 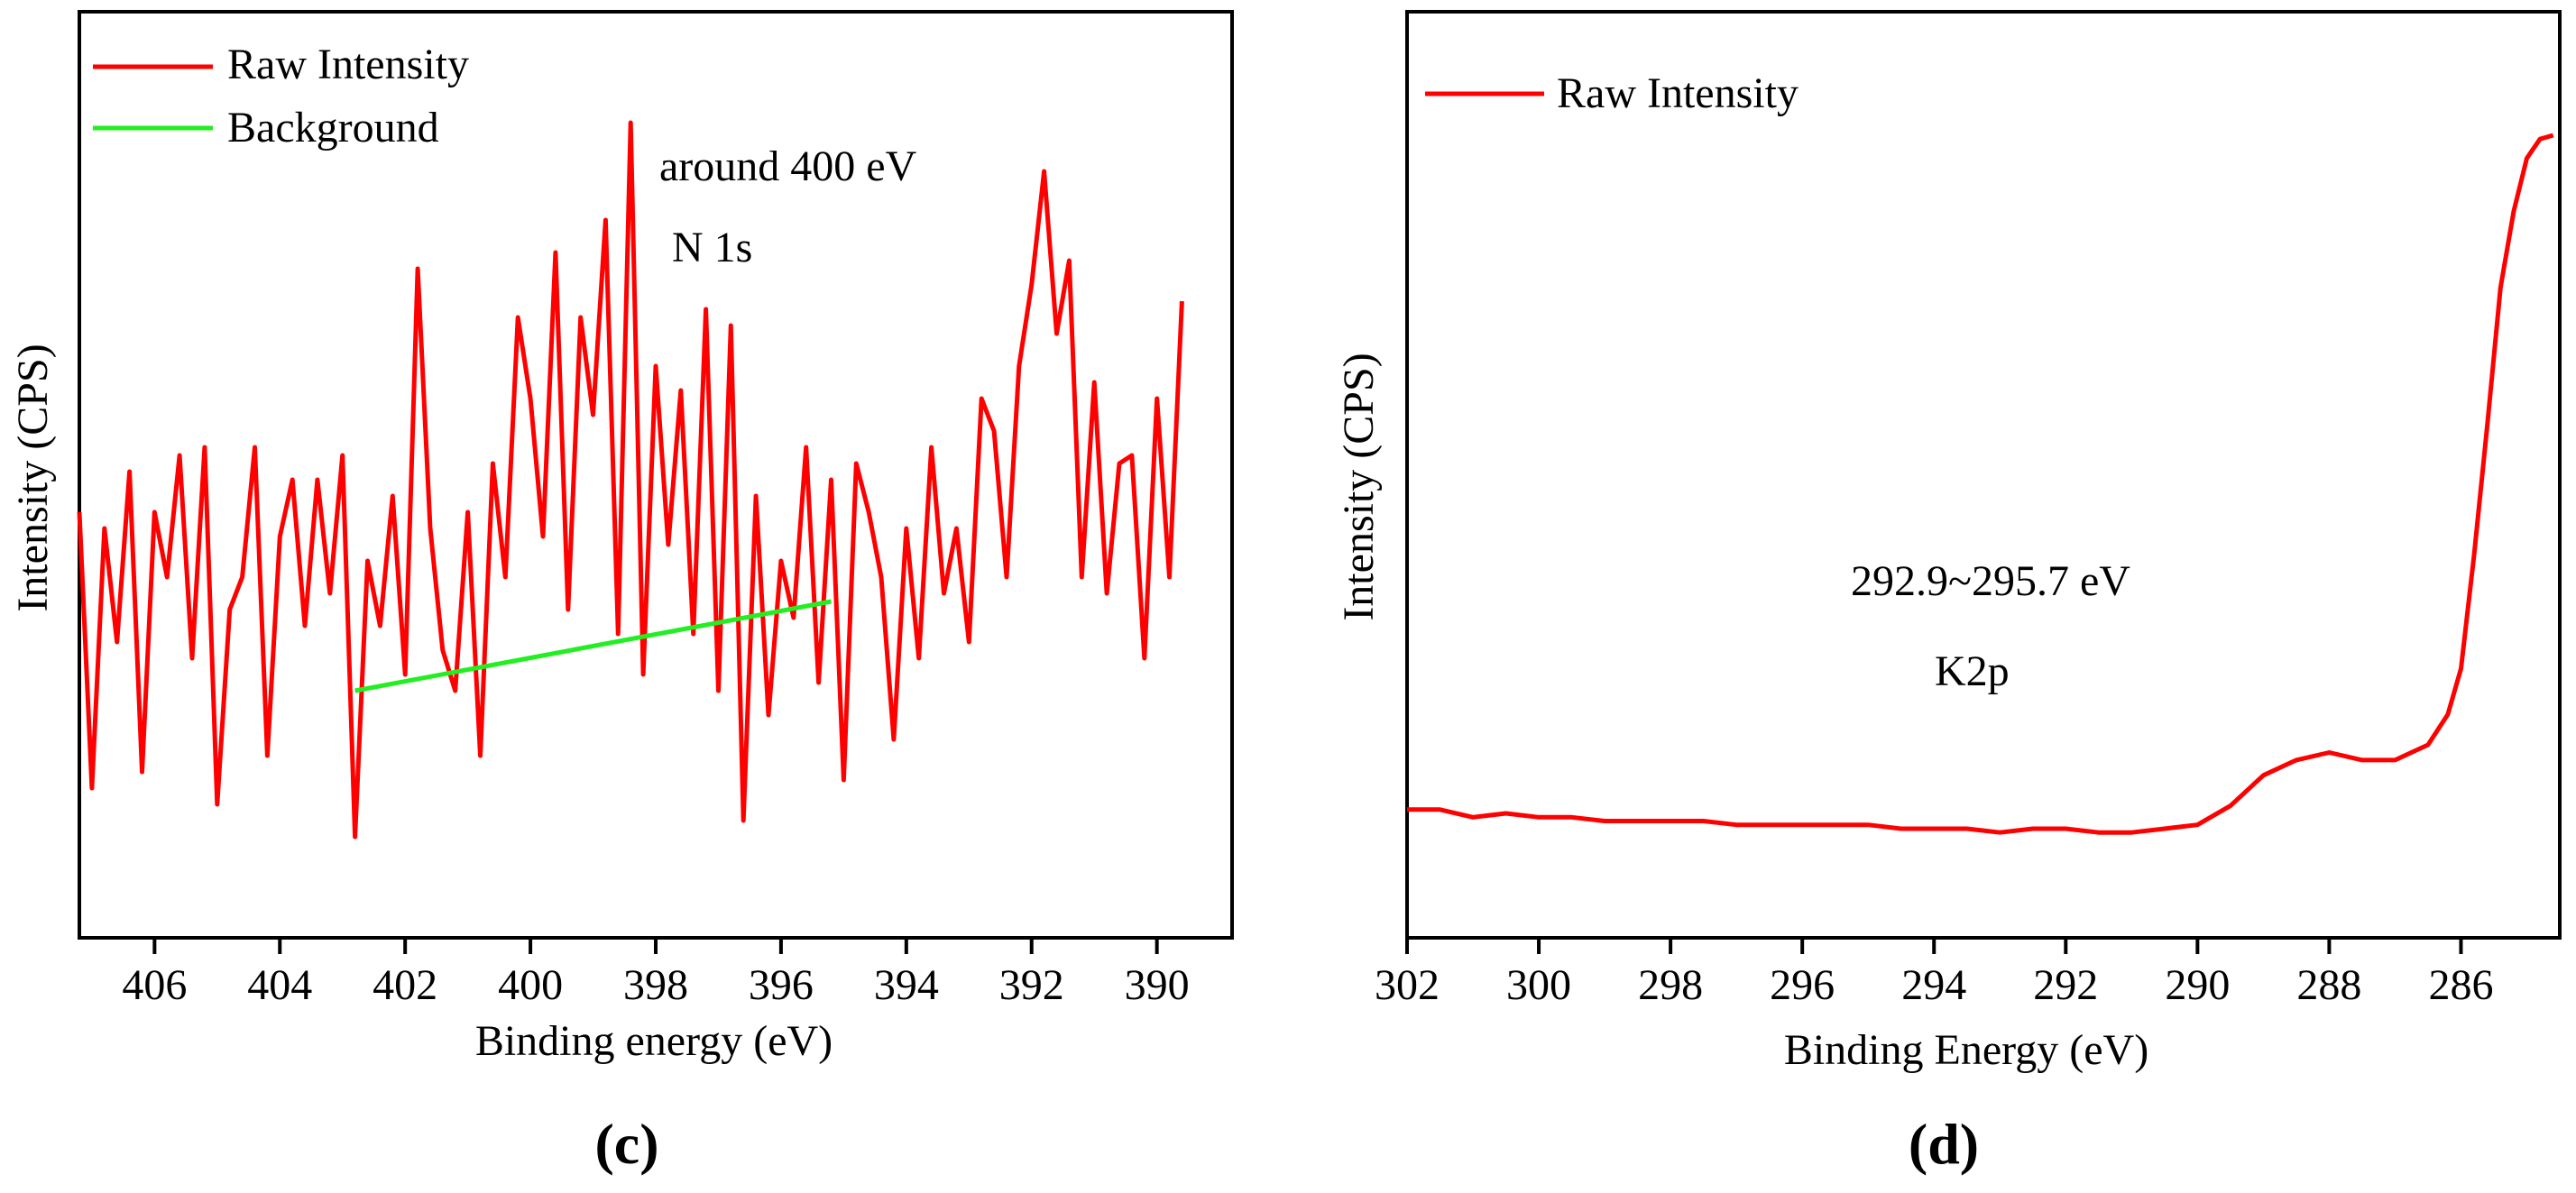 What do you see at coordinates (2197, 985) in the screenshot?
I see `x-tick-label-d-290: 290` at bounding box center [2197, 985].